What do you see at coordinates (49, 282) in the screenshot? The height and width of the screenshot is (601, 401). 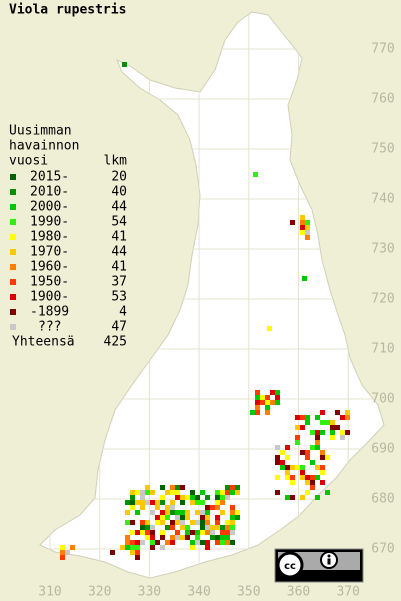 I see `legend-label: 1950-` at bounding box center [49, 282].